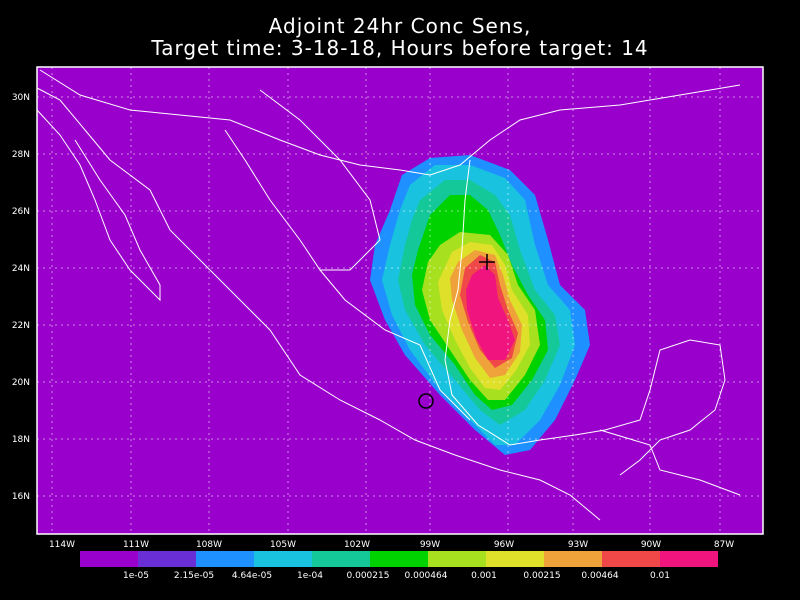 The image size is (800, 600). What do you see at coordinates (310, 576) in the screenshot?
I see `colorbar-label: 1e-04` at bounding box center [310, 576].